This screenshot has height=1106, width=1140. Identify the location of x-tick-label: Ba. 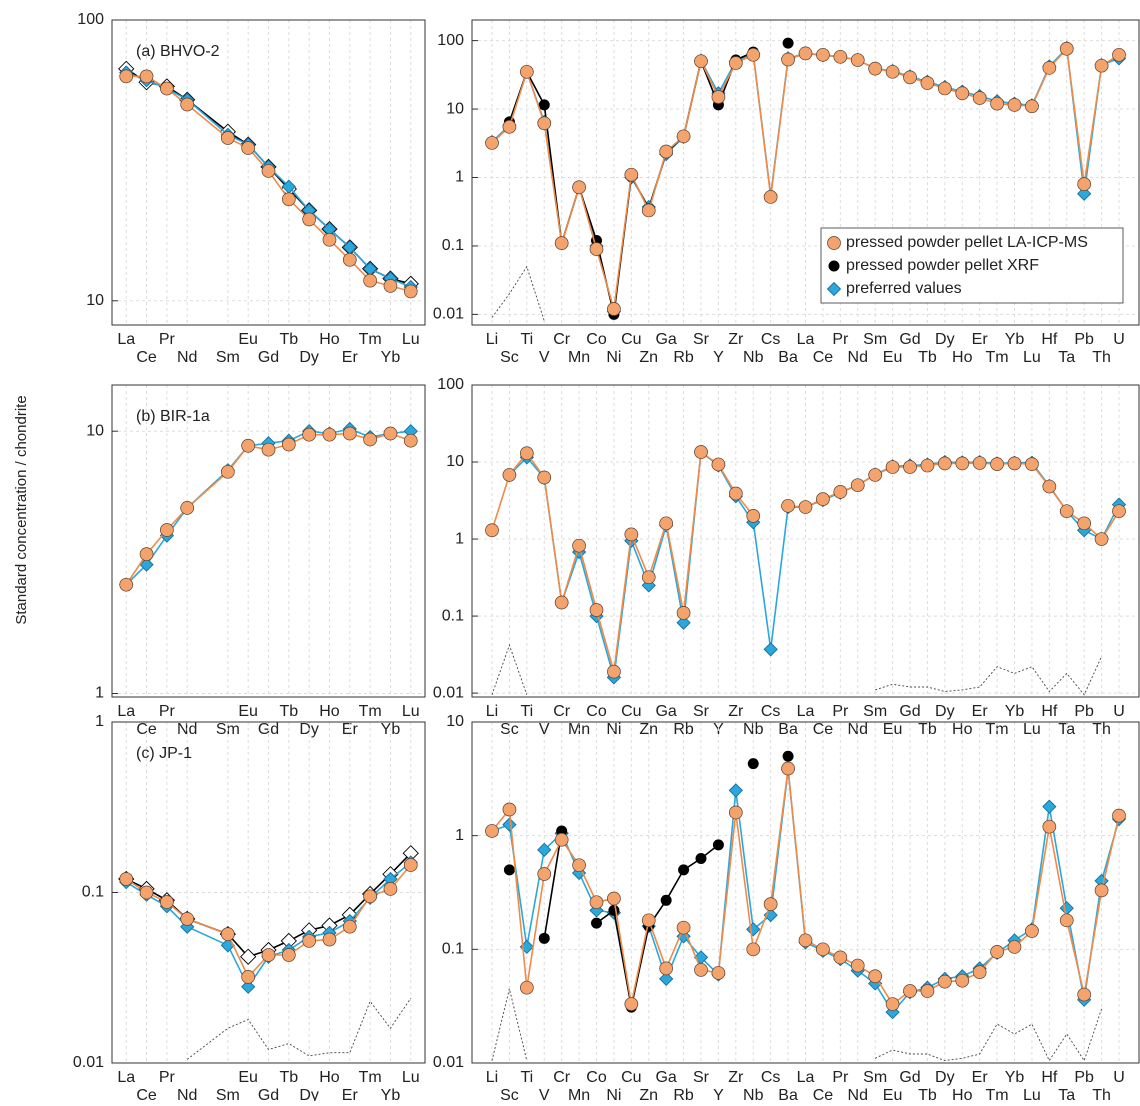
(788, 1094).